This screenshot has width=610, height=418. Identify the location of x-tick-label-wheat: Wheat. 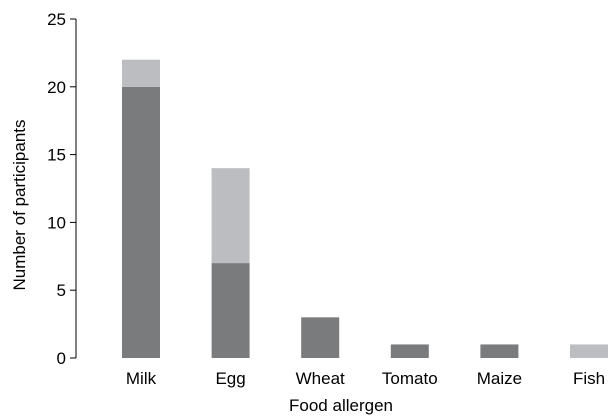
(320, 378).